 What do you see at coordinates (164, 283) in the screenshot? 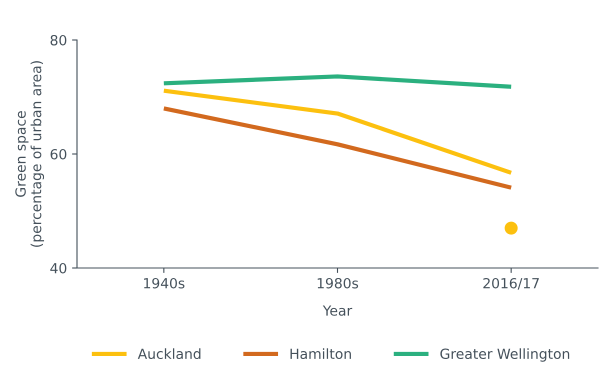
I see `x-tick-label: 1940s` at bounding box center [164, 283].